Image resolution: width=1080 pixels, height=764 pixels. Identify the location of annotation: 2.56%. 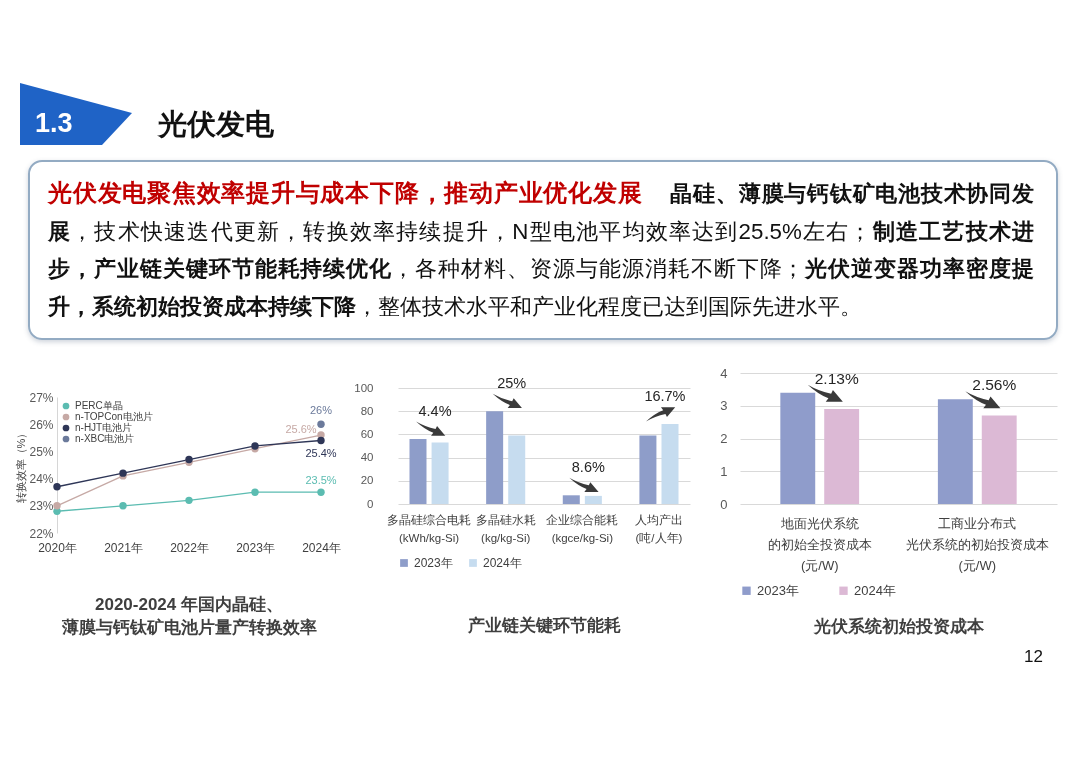
(994, 385).